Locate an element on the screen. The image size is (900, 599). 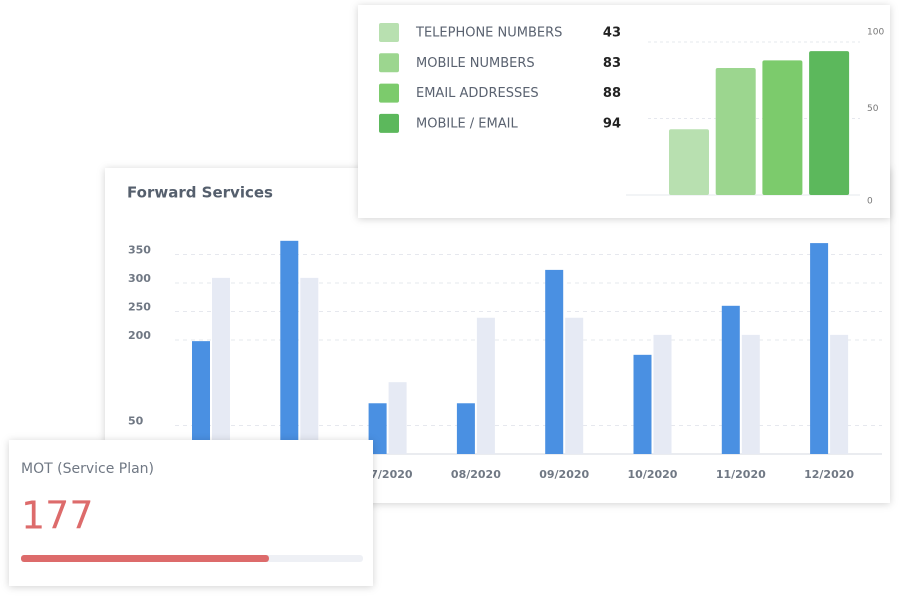
legend-label: MOBILE NUMBERS is located at coordinates (475, 63).